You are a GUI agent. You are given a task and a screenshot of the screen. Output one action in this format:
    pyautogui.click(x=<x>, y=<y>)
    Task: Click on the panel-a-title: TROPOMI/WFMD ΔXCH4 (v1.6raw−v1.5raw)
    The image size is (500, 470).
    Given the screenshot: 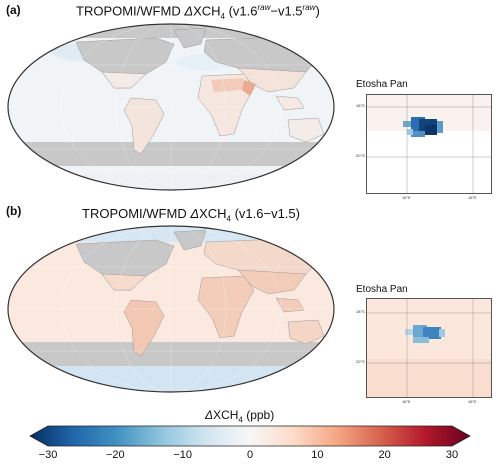 What is the action you would take?
    pyautogui.click(x=198, y=12)
    